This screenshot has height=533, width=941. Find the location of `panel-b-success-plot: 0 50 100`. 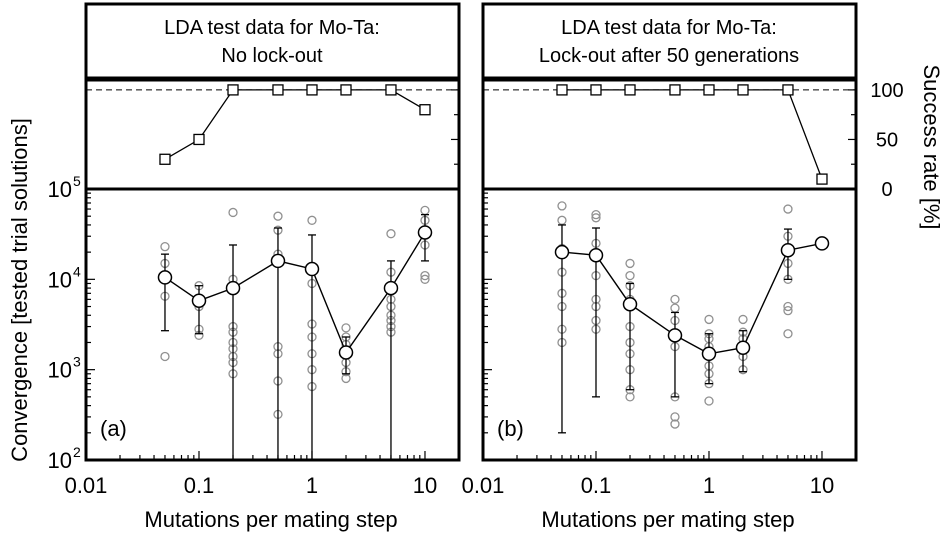

panel-b-success-plot: 0 50 100 is located at coordinates (692, 139).